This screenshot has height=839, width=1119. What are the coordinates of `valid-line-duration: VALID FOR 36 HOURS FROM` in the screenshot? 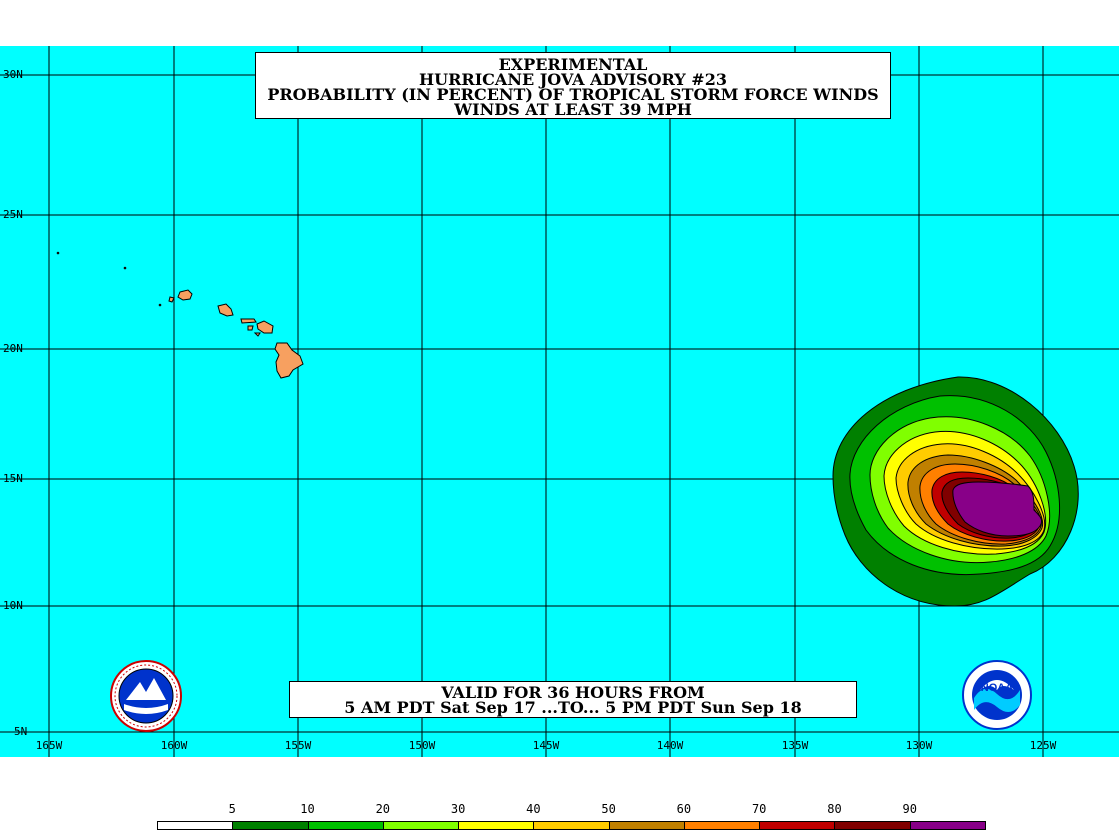 It's located at (573, 692).